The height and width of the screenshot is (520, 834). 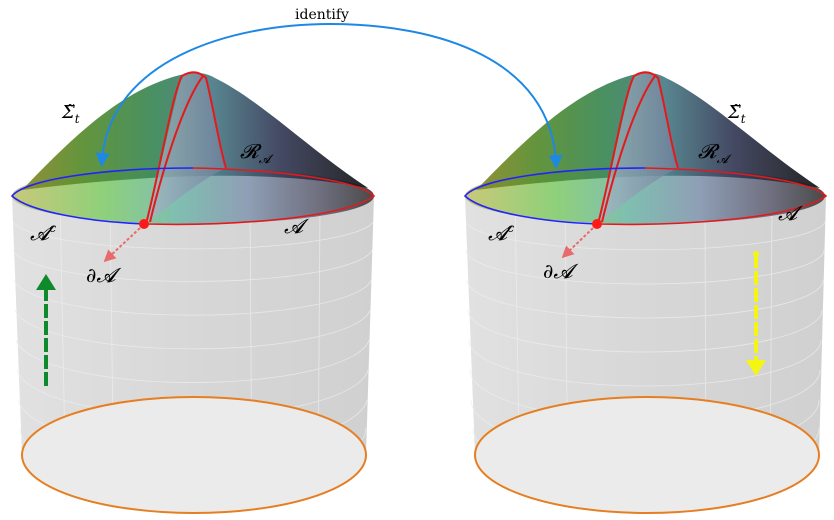 I want to click on right-a-complement-edge, so click(x=554, y=196).